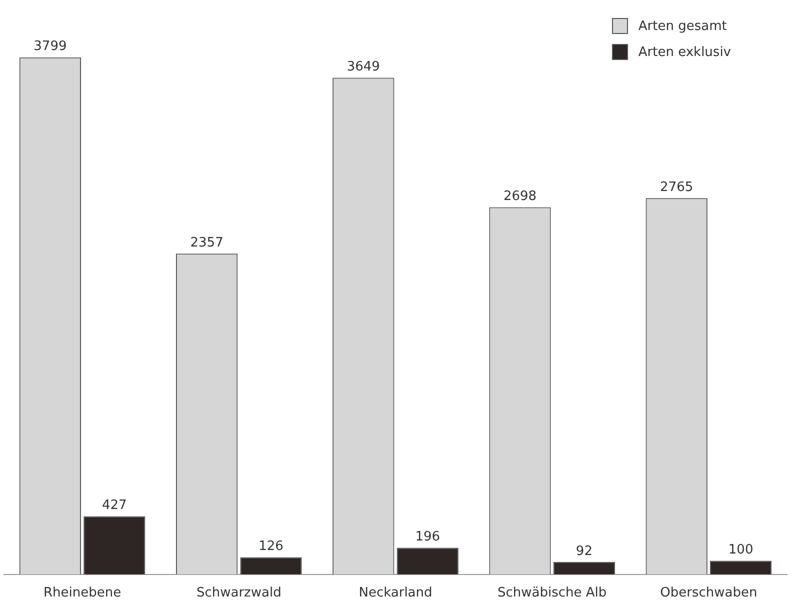  What do you see at coordinates (552, 593) in the screenshot?
I see `x-tick-label: Schwäbische Alb` at bounding box center [552, 593].